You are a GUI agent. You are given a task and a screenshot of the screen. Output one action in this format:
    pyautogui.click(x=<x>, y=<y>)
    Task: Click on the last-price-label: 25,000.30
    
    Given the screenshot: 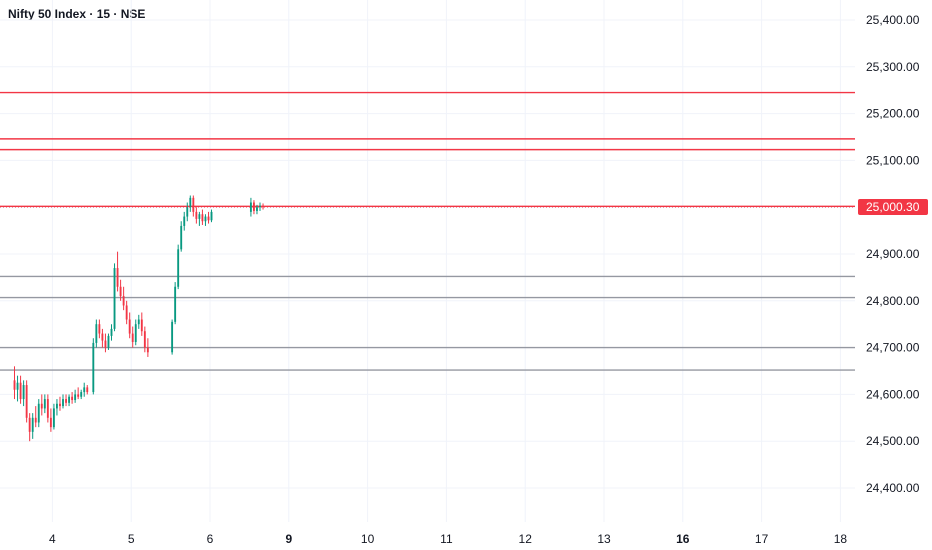 What is the action you would take?
    pyautogui.click(x=893, y=207)
    